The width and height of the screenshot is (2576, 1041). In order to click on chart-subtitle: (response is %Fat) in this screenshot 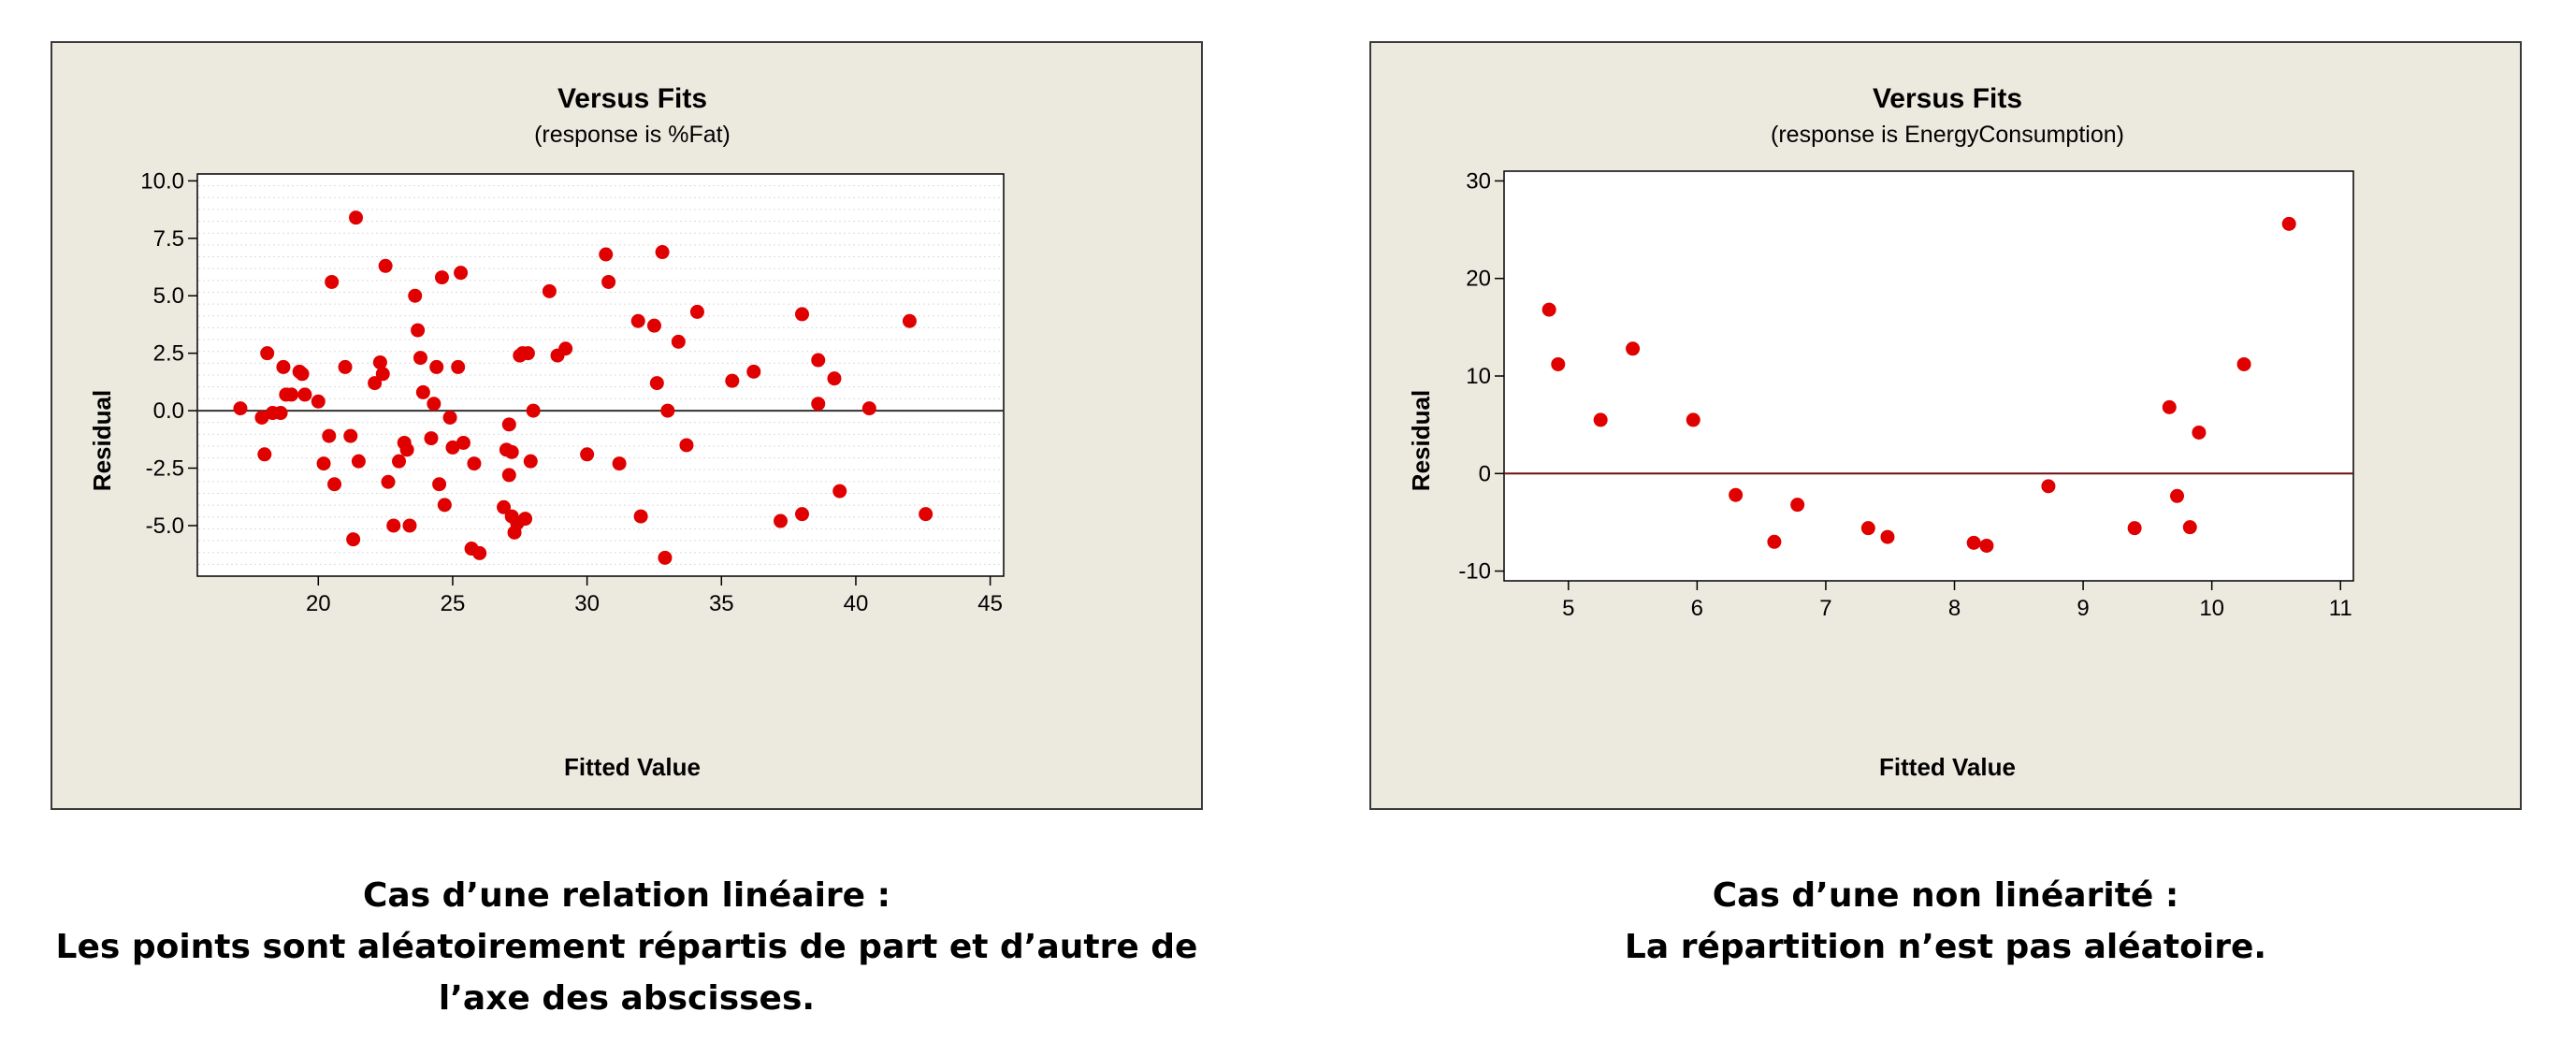, I will do `click(632, 135)`.